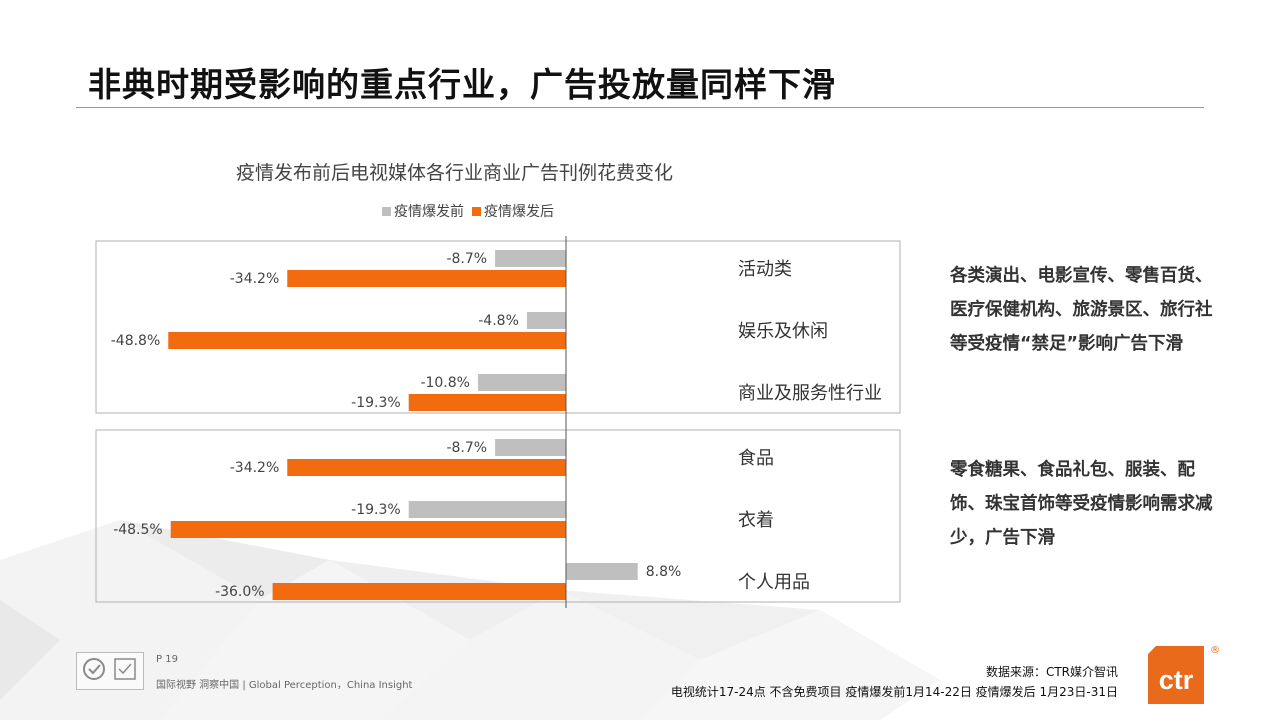 This screenshot has height=720, width=1280. I want to click on category-label: 食品, so click(756, 458).